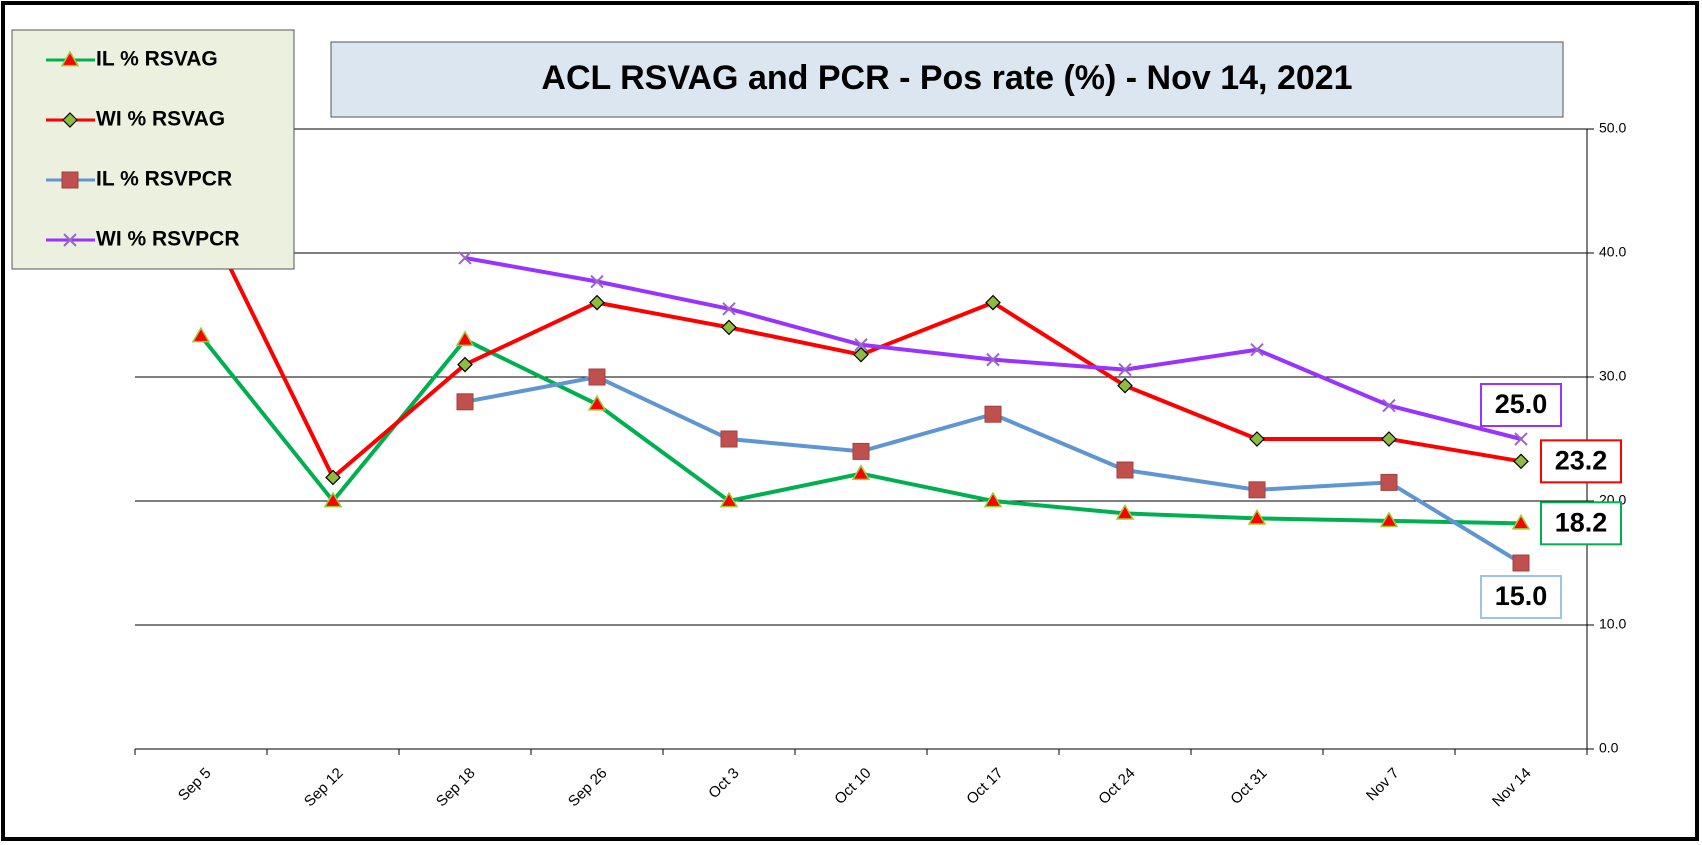 Image resolution: width=1702 pixels, height=845 pixels. What do you see at coordinates (168, 239) in the screenshot?
I see `legend-label: WI % RSVPCR` at bounding box center [168, 239].